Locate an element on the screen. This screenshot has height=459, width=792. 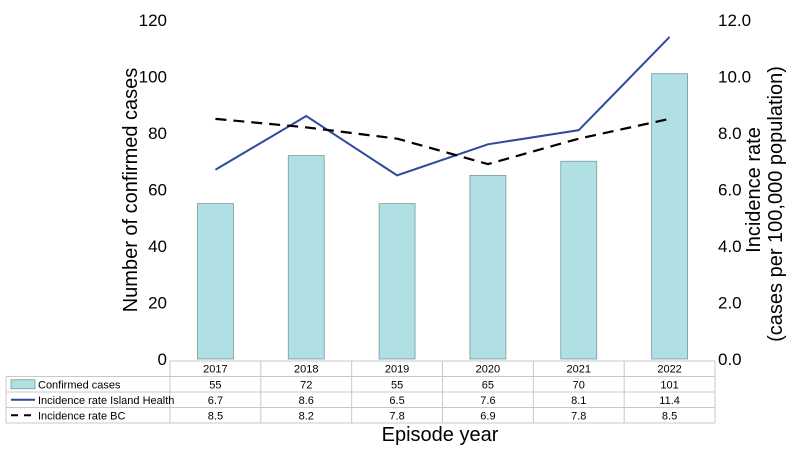
y-axis-title-left: Number of confirmed cases is located at coordinates (131, 190).